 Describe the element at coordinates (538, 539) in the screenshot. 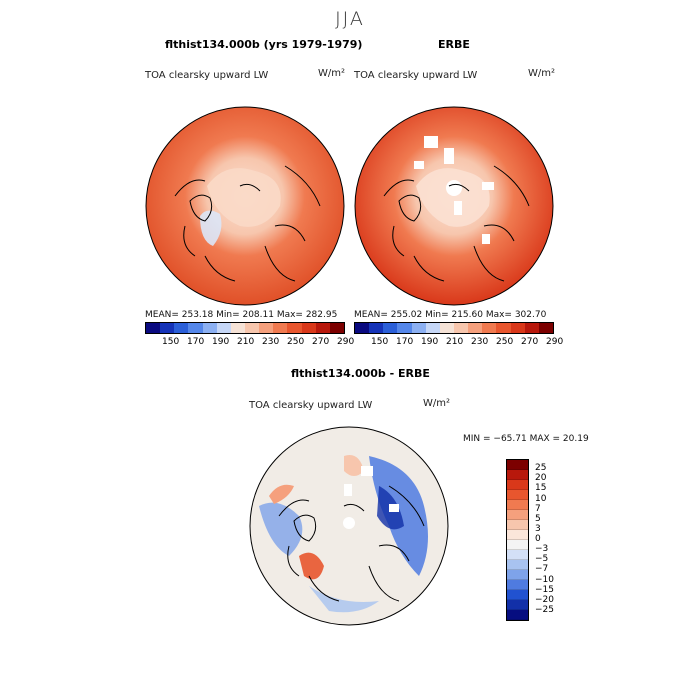

I see `diff-colorbar-tick-label: 0` at that location.